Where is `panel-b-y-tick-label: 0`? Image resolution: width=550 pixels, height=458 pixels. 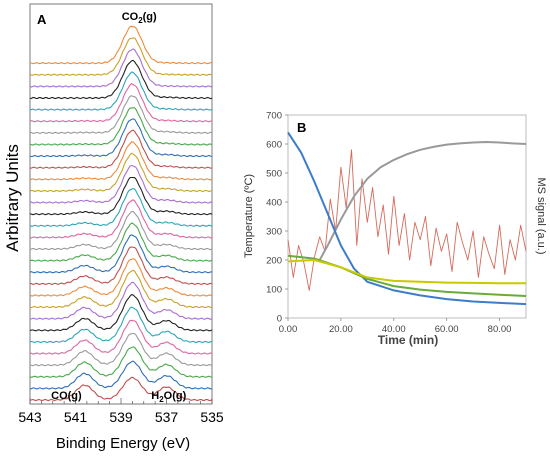
panel-b-y-tick-label: 0 is located at coordinates (279, 319).